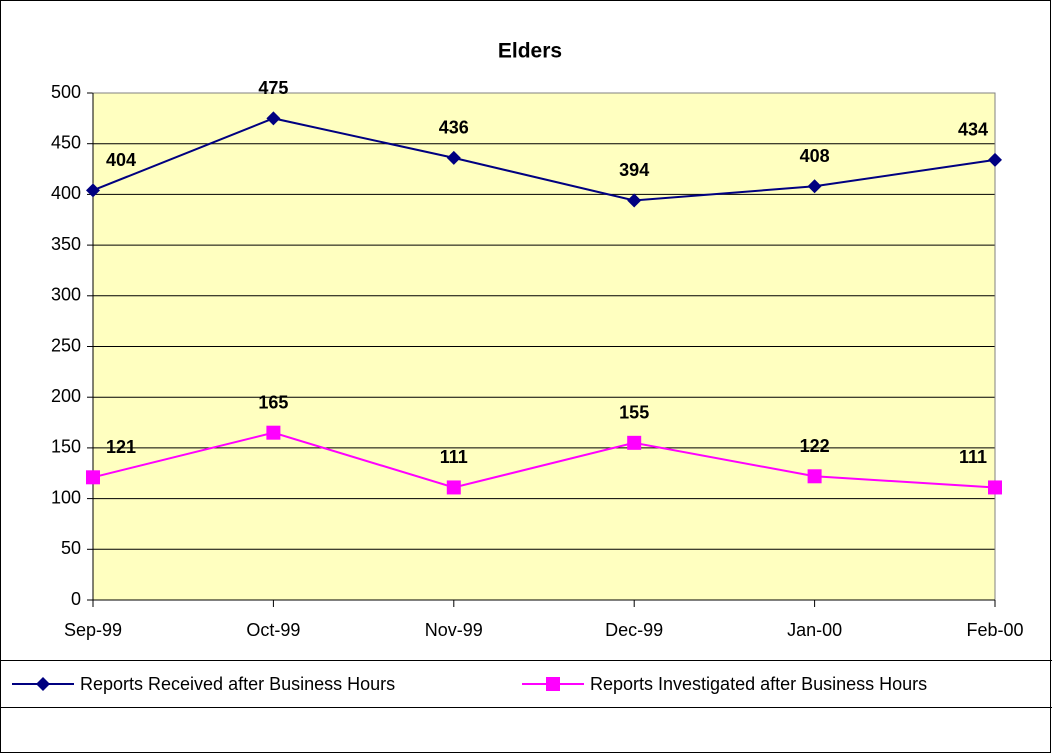 The image size is (1052, 754). Describe the element at coordinates (815, 446) in the screenshot. I see `data-label: 122` at that location.